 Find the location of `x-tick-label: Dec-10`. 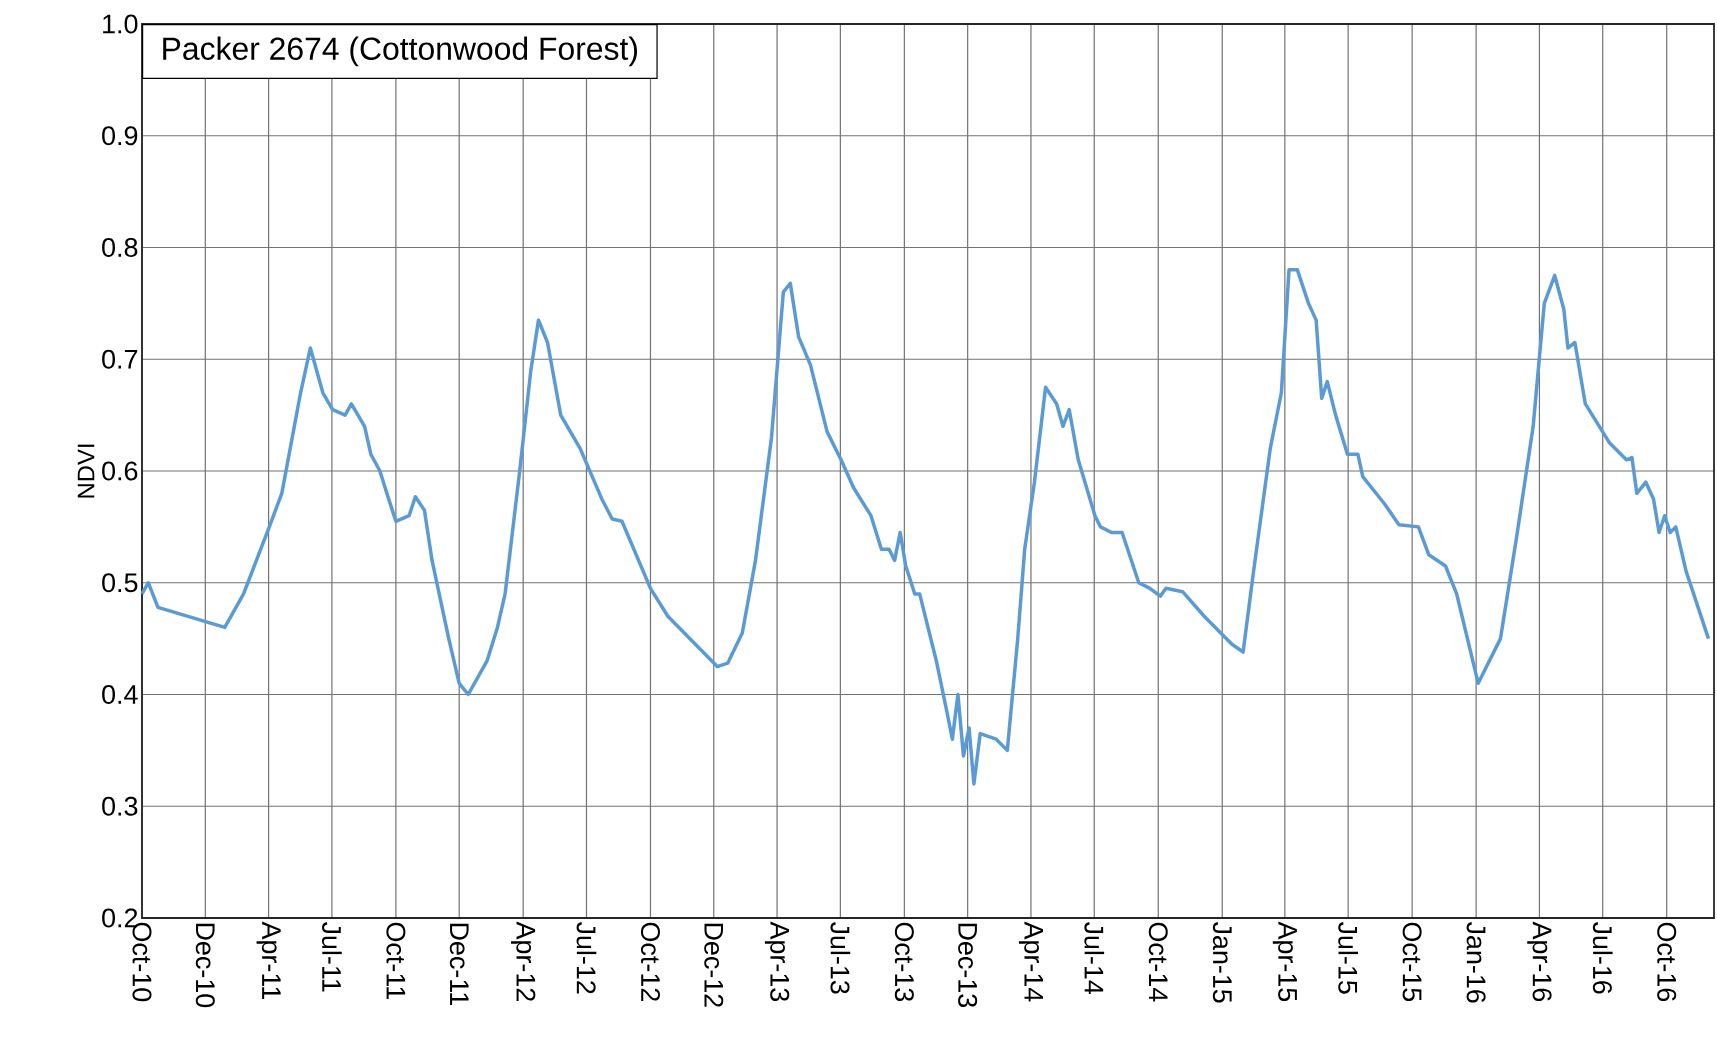

x-tick-label: Dec-10 is located at coordinates (205, 965).